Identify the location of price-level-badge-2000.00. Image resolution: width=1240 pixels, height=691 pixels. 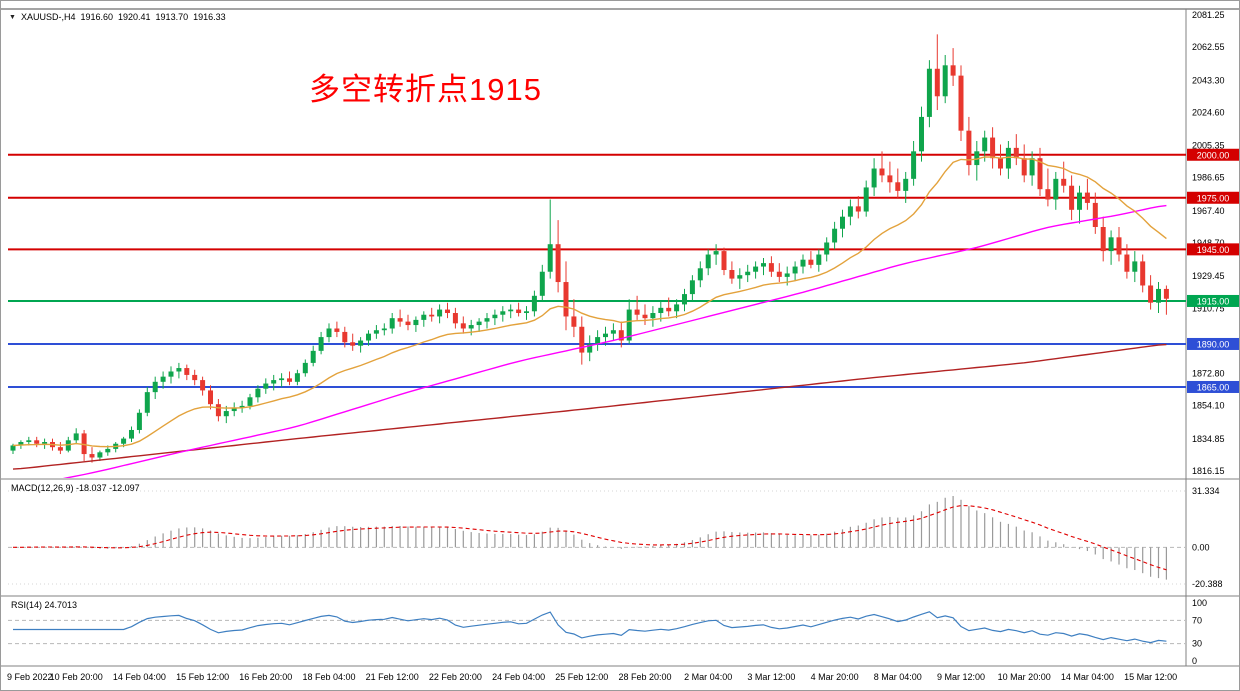
(1213, 154).